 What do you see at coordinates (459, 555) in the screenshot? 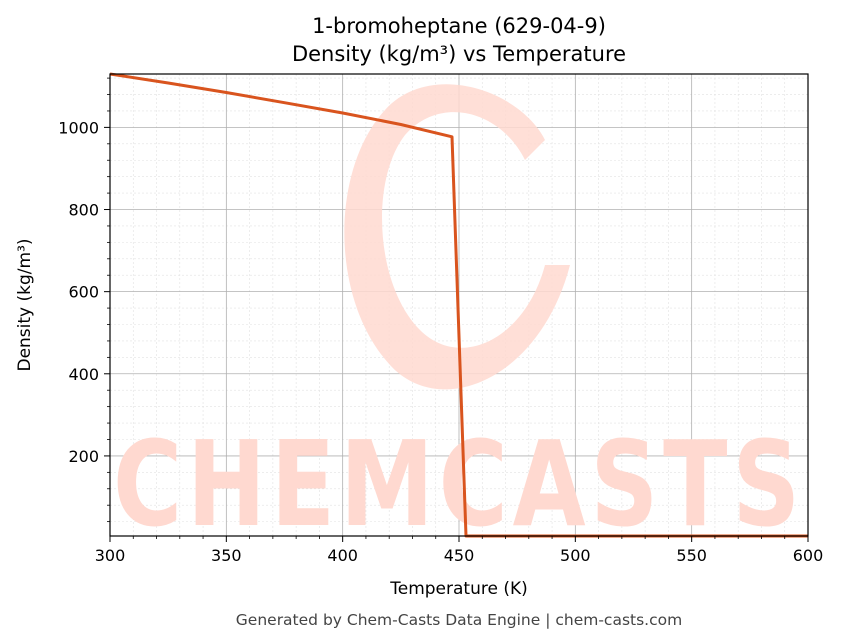
I see `x-tick-label: 450` at bounding box center [459, 555].